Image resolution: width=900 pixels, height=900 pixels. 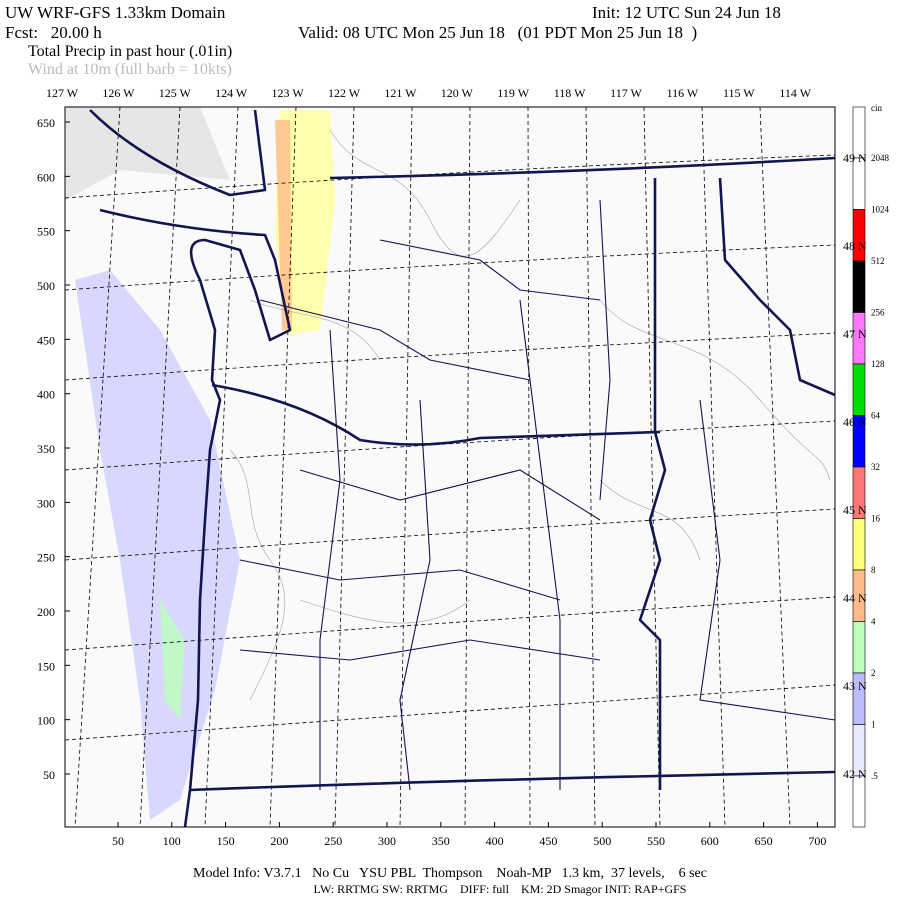 I want to click on latitude-label: 42 N, so click(x=855, y=774).